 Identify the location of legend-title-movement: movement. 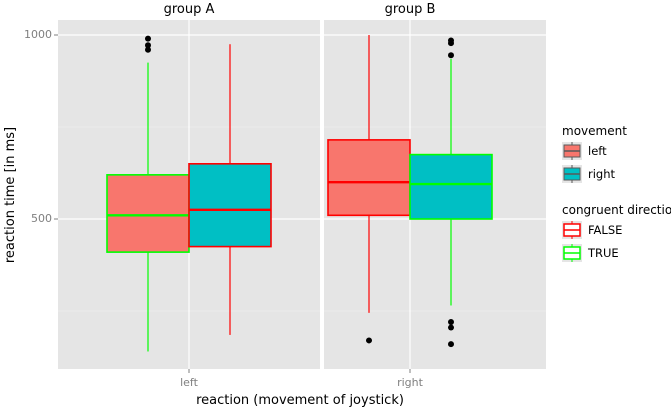
(594, 131).